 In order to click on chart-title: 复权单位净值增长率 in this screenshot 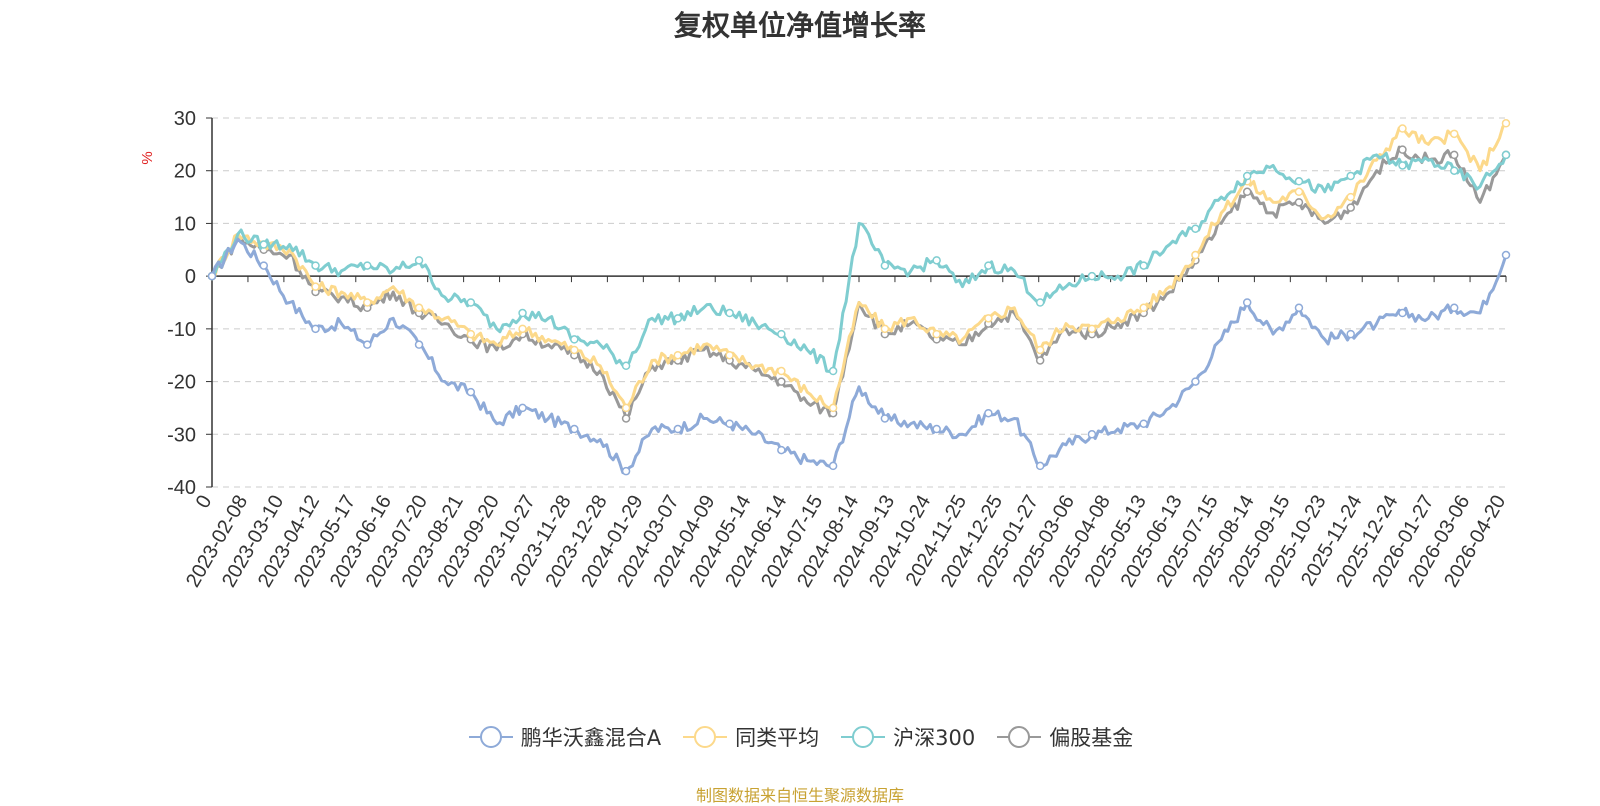, I will do `click(799, 25)`.